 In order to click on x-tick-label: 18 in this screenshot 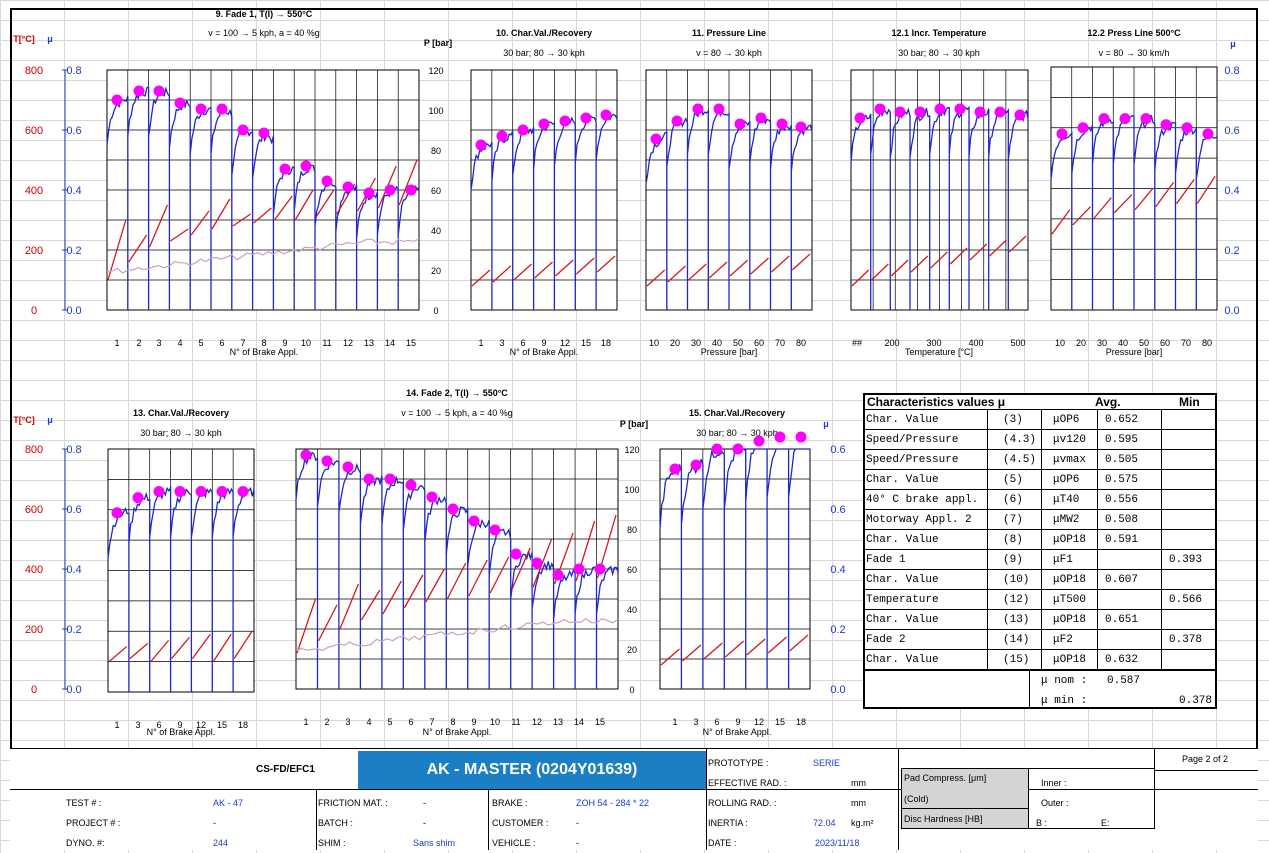, I will do `click(606, 343)`.